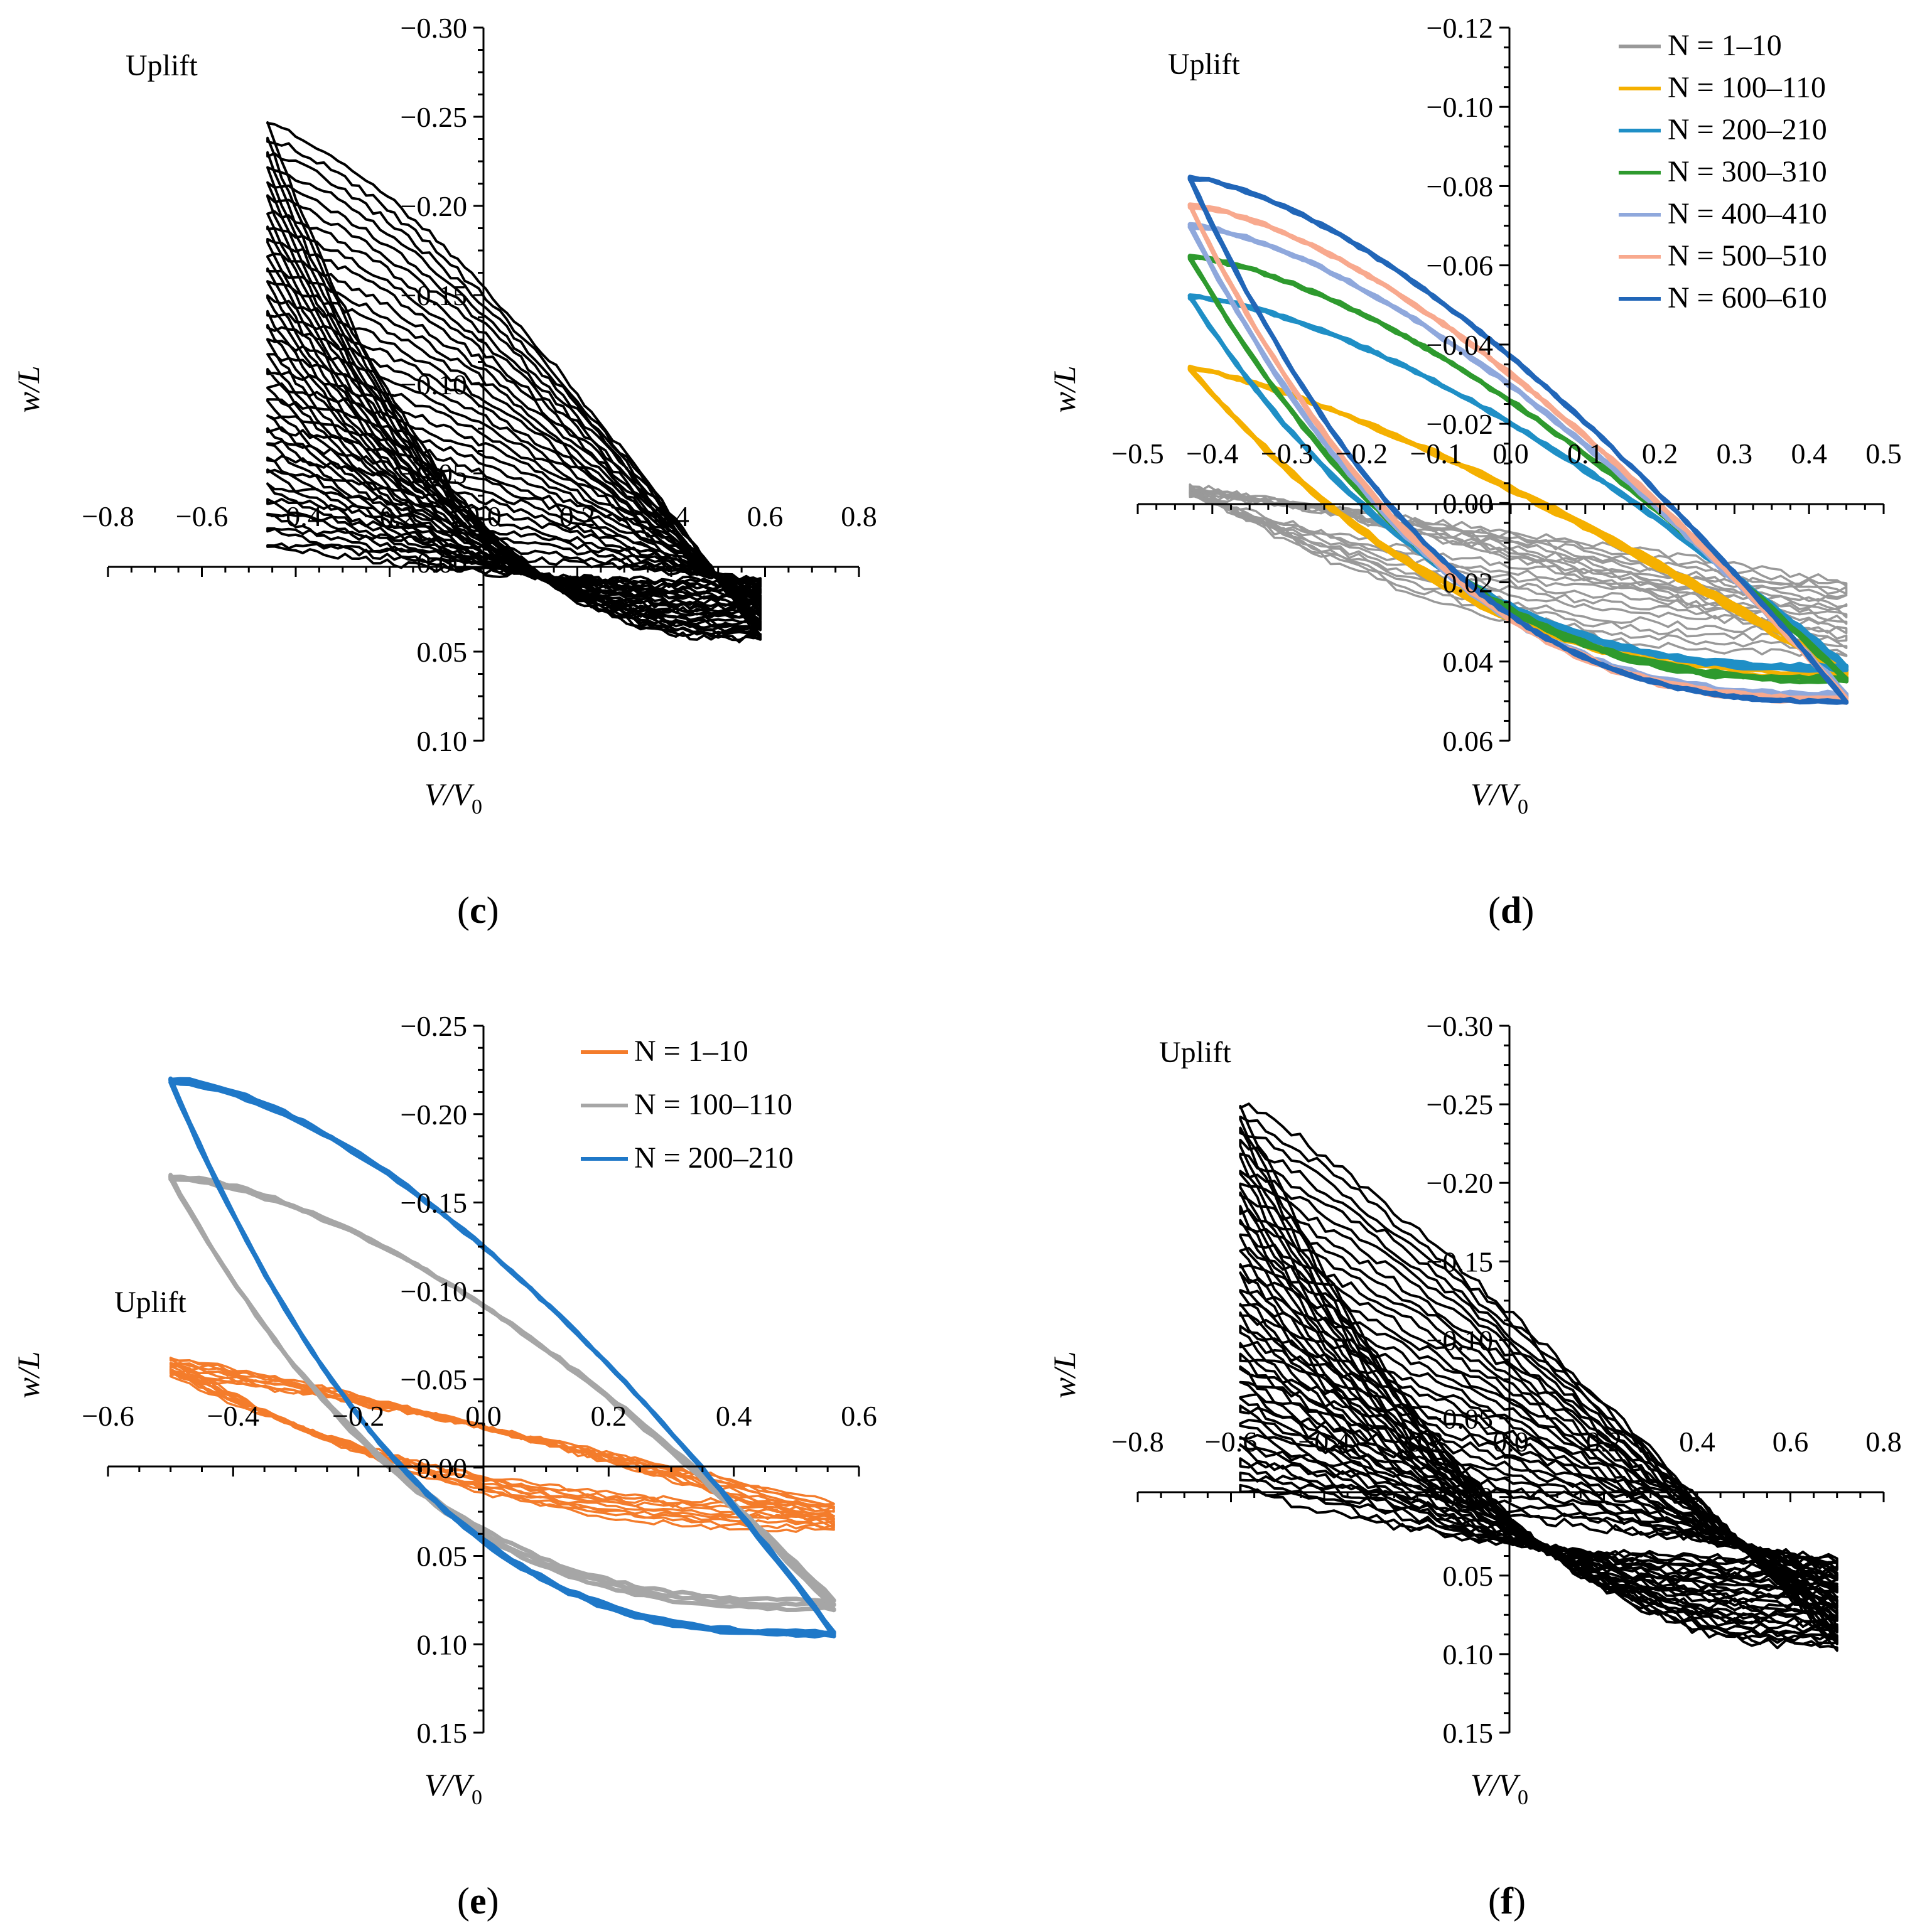 The image size is (1932, 1926). Describe the element at coordinates (1436, 454) in the screenshot. I see `x-tick-label: −0.1` at that location.